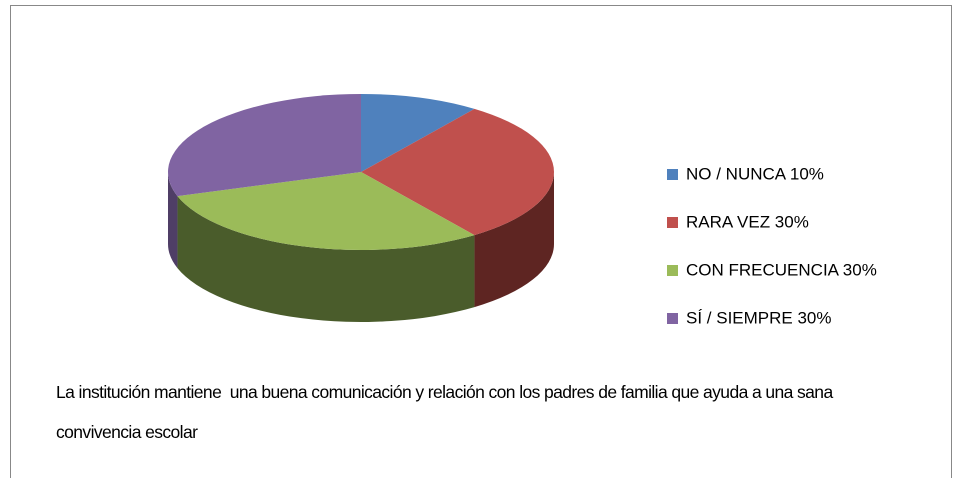 Image resolution: width=961 pixels, height=478 pixels. I want to click on legend-label: SÍ / SIEMPRE 30%, so click(759, 317).